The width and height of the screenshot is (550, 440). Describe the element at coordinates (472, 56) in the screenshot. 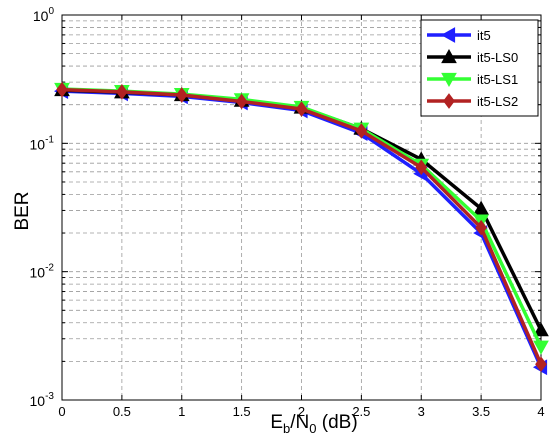

I see `legend-entry: it5-LS0` at that location.